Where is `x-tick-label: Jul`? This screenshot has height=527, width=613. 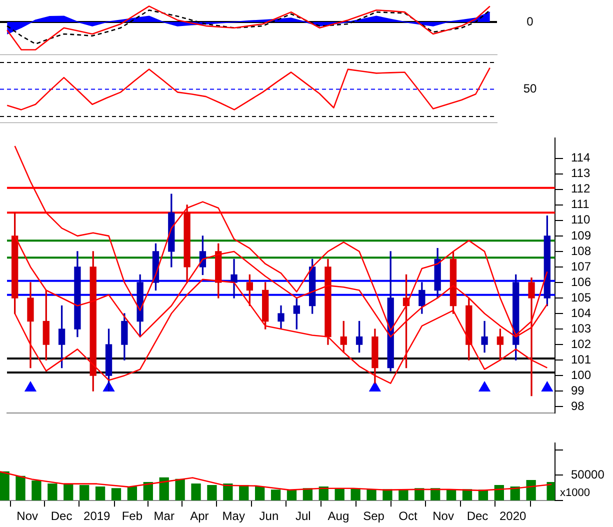
x-tick-label: Jul is located at coordinates (303, 516).